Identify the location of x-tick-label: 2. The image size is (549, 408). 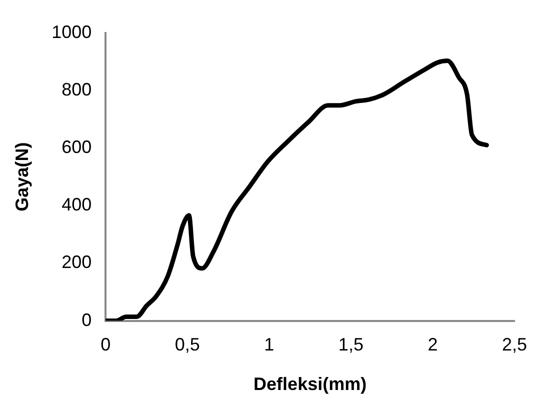
(433, 344).